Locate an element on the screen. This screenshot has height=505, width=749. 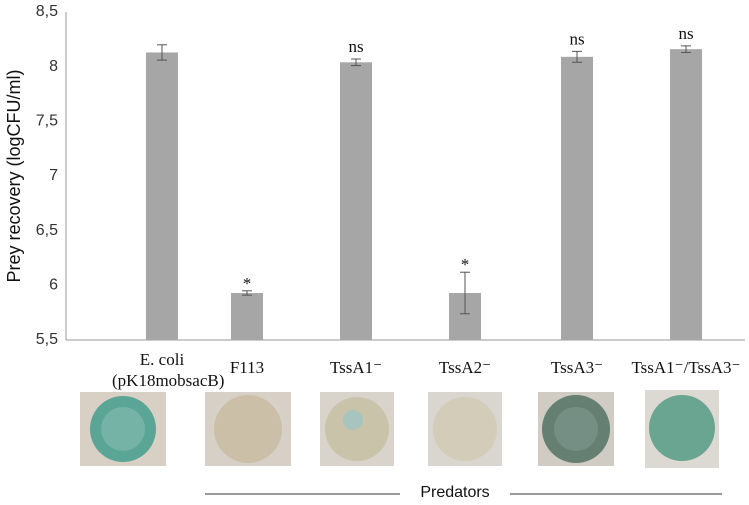
x-tick-label: TssA2⁻ is located at coordinates (465, 367).